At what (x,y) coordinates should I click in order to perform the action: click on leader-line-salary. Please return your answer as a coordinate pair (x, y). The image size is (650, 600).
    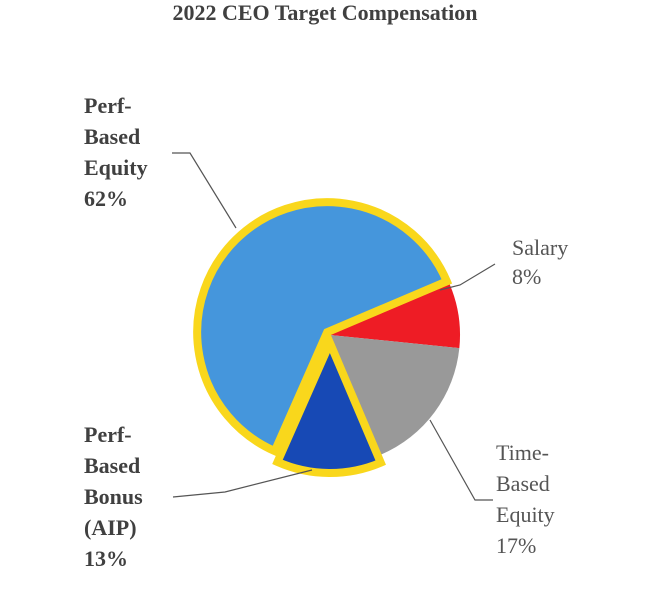
    Looking at the image, I should click on (467, 277).